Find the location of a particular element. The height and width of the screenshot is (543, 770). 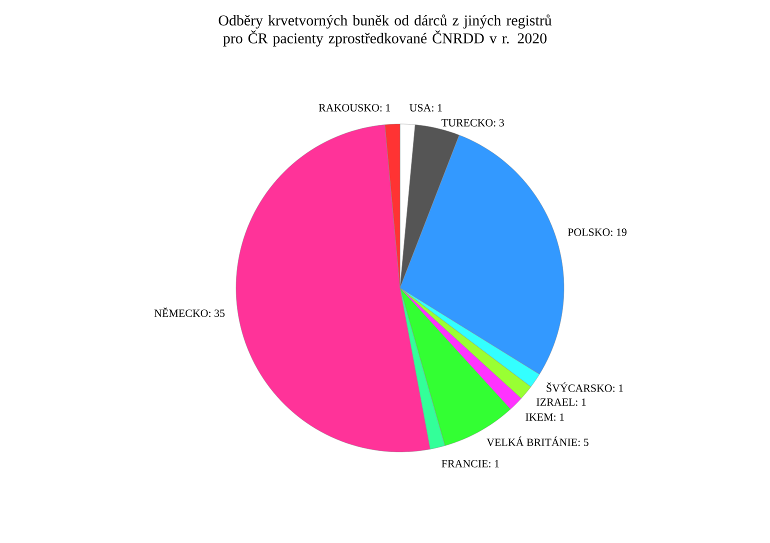

chart-title: Odběry krvetvorných buněk od dárců z jiných registrů pro ČR pacienty zprostředkované ČNRDD v r. 2020 is located at coordinates (385, 30).